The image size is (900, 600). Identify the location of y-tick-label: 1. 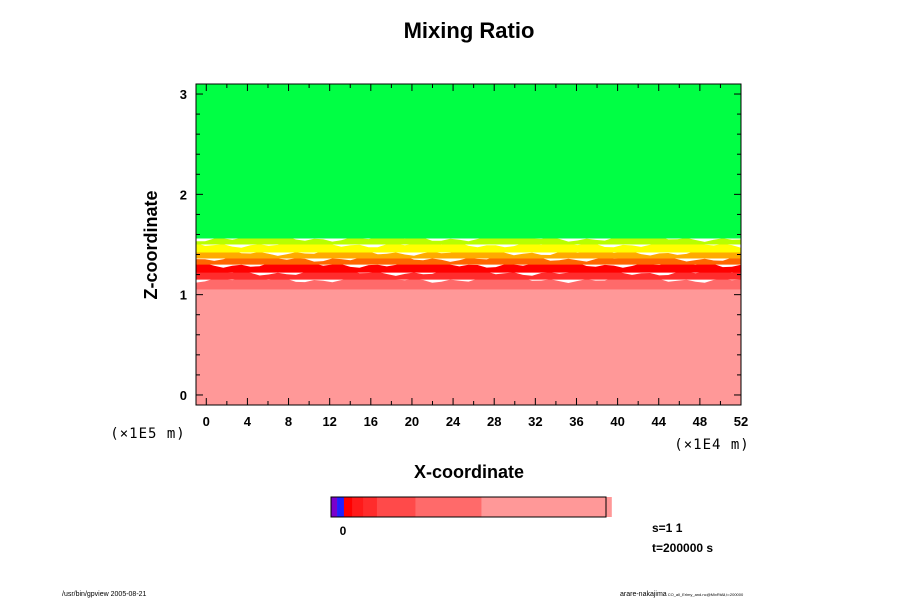
(183, 295).